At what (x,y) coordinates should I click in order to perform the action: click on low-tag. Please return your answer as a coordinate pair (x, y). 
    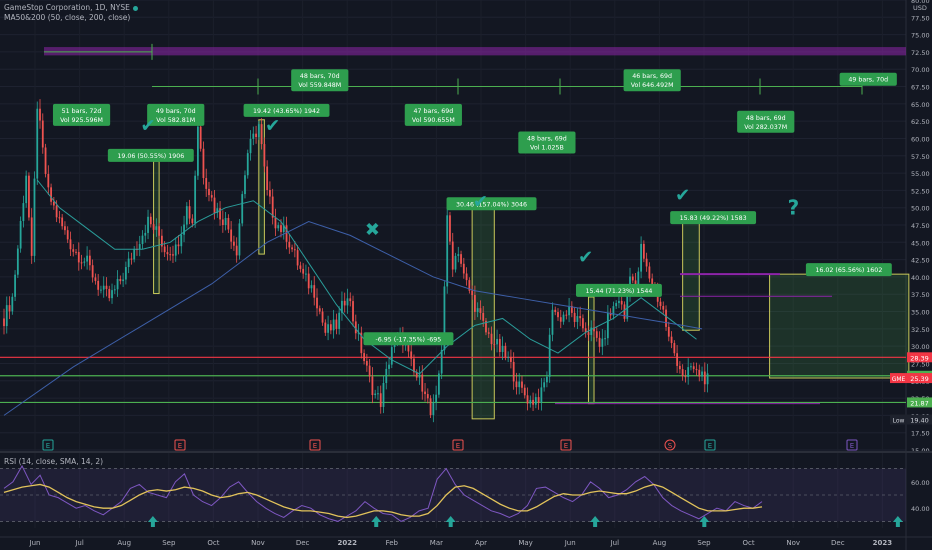
    Looking at the image, I should click on (898, 419).